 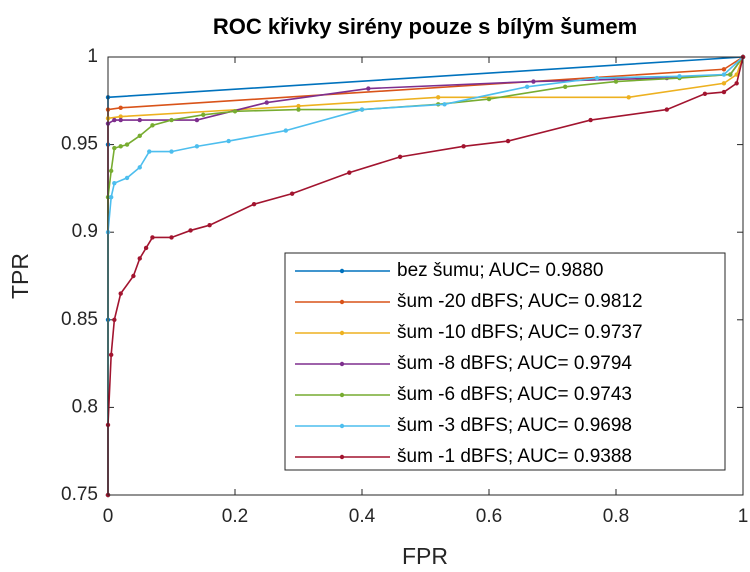 What do you see at coordinates (108, 516) in the screenshot?
I see `x-tick-label: 0` at bounding box center [108, 516].